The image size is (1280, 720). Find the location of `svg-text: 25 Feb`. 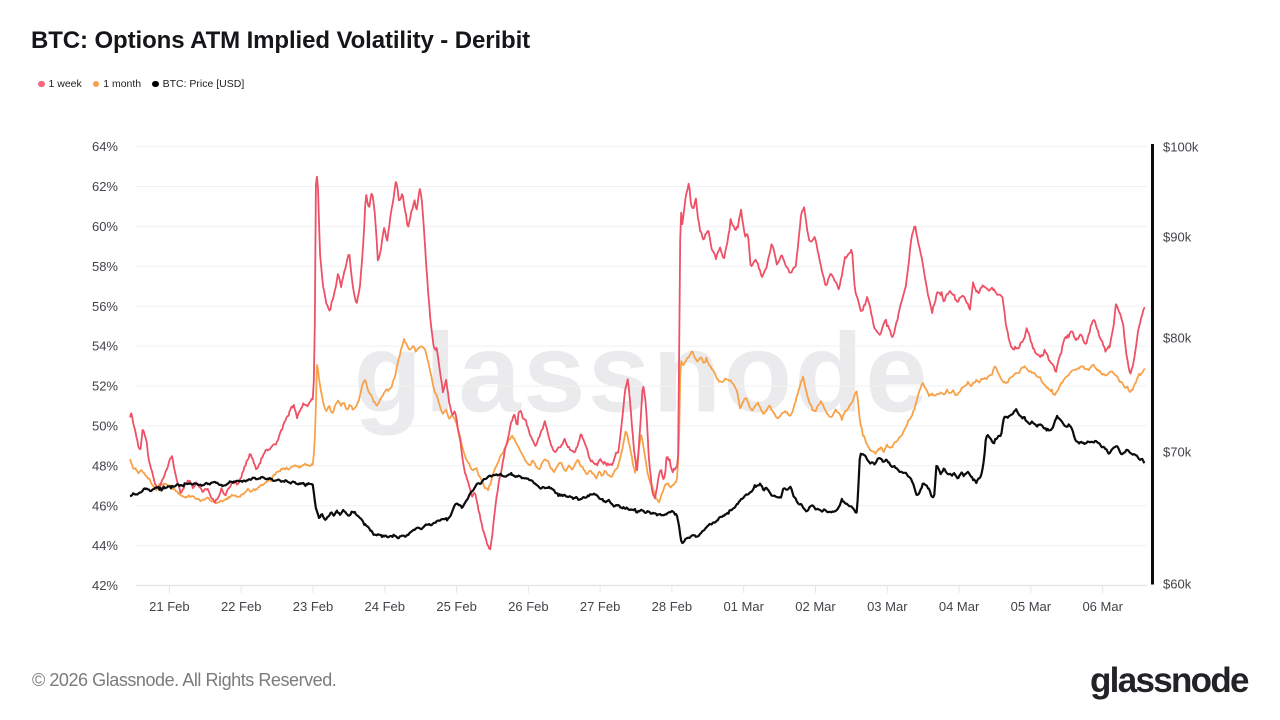

svg-text: 25 Feb is located at coordinates (456, 606).